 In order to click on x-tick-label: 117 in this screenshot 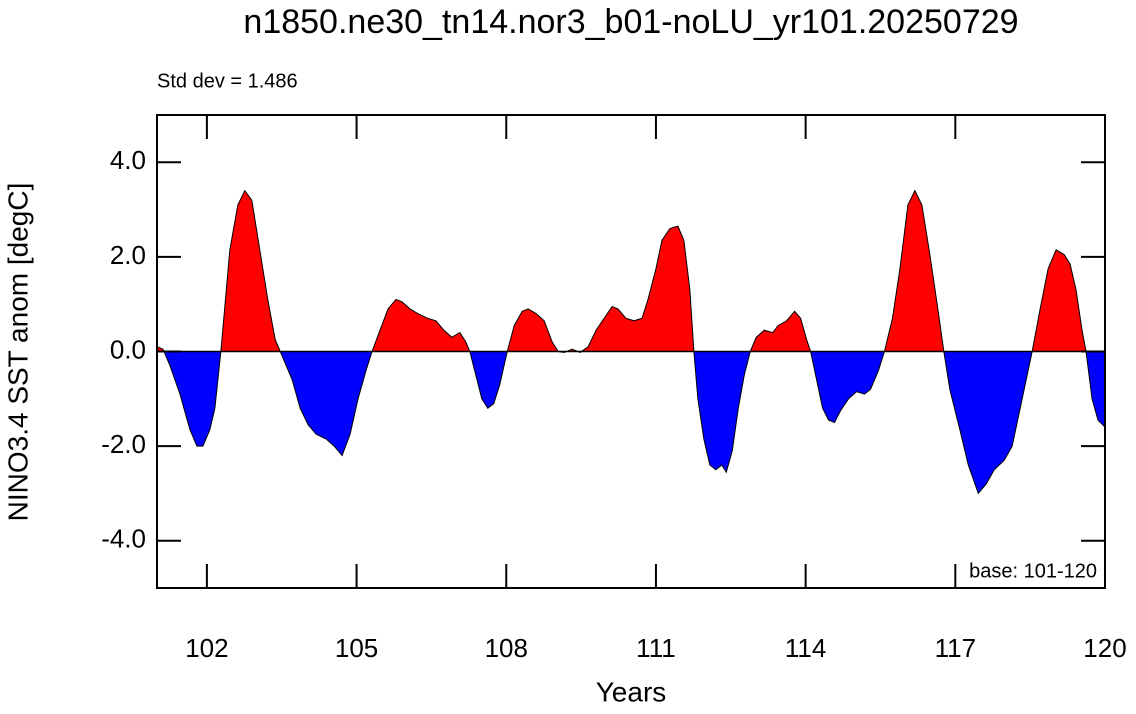, I will do `click(955, 648)`.